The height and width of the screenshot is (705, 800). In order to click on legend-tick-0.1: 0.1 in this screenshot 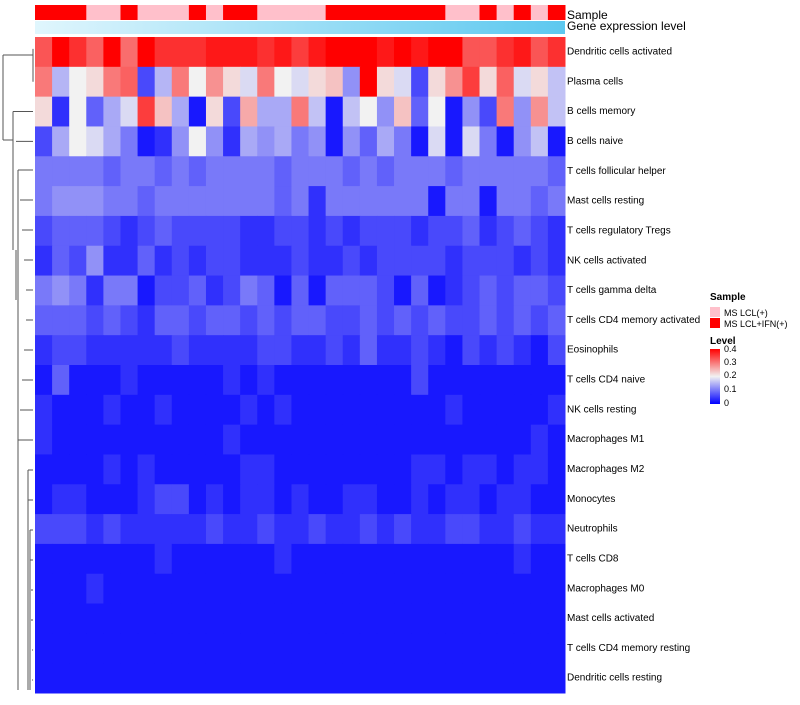, I will do `click(730, 389)`.